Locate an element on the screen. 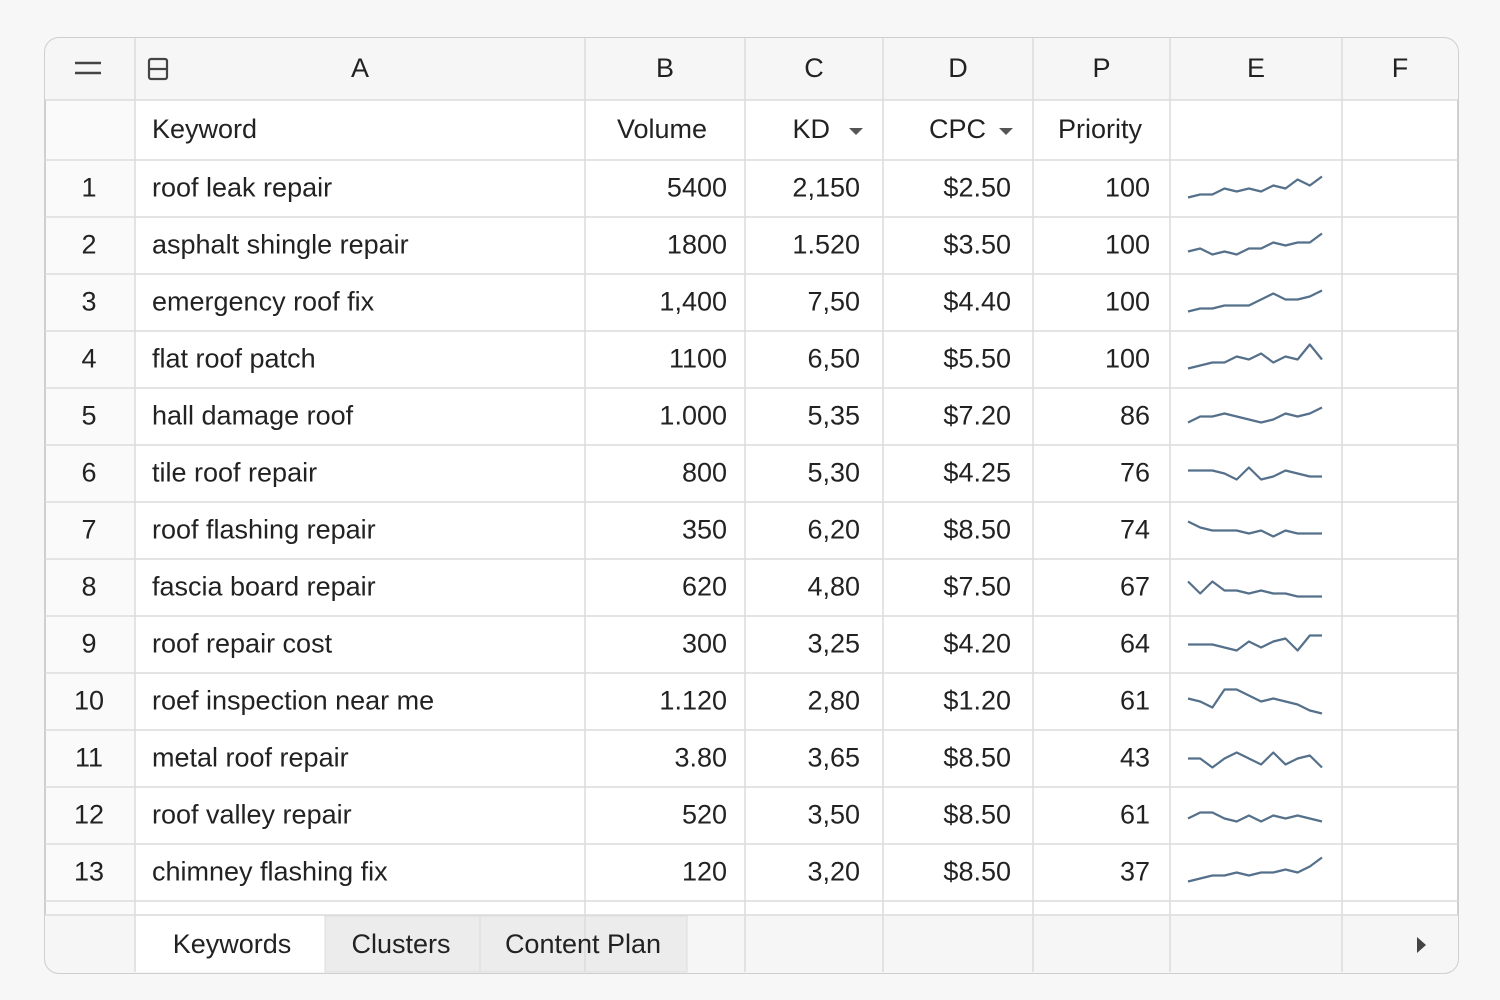  cell: hall damage roof is located at coordinates (253, 416).